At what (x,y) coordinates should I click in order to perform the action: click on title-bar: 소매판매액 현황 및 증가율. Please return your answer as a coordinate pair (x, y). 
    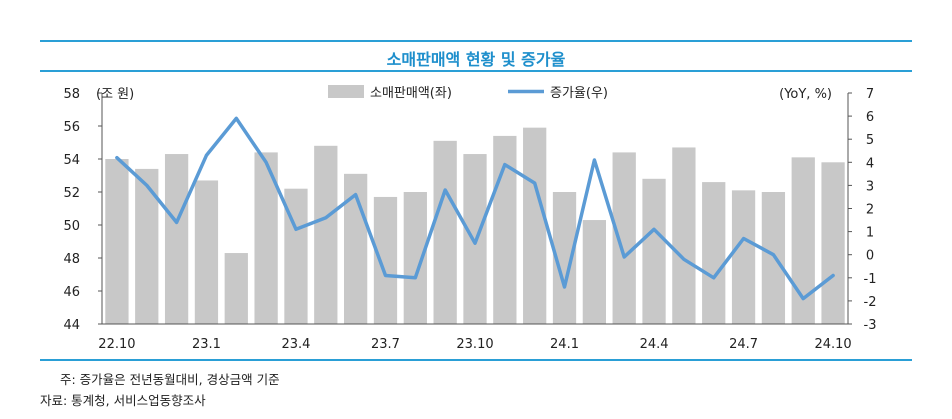
    Looking at the image, I should click on (476, 56).